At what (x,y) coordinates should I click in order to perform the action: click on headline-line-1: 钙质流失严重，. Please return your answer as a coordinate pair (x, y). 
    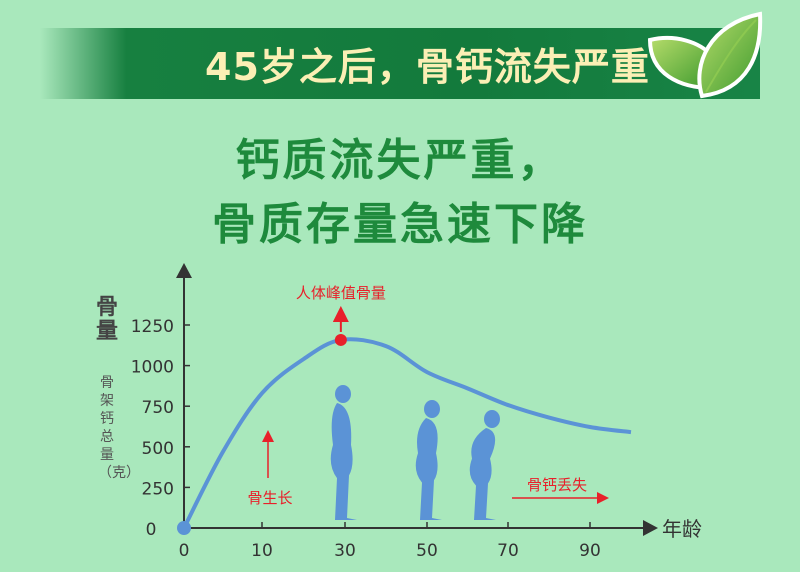
    Looking at the image, I should click on (400, 160).